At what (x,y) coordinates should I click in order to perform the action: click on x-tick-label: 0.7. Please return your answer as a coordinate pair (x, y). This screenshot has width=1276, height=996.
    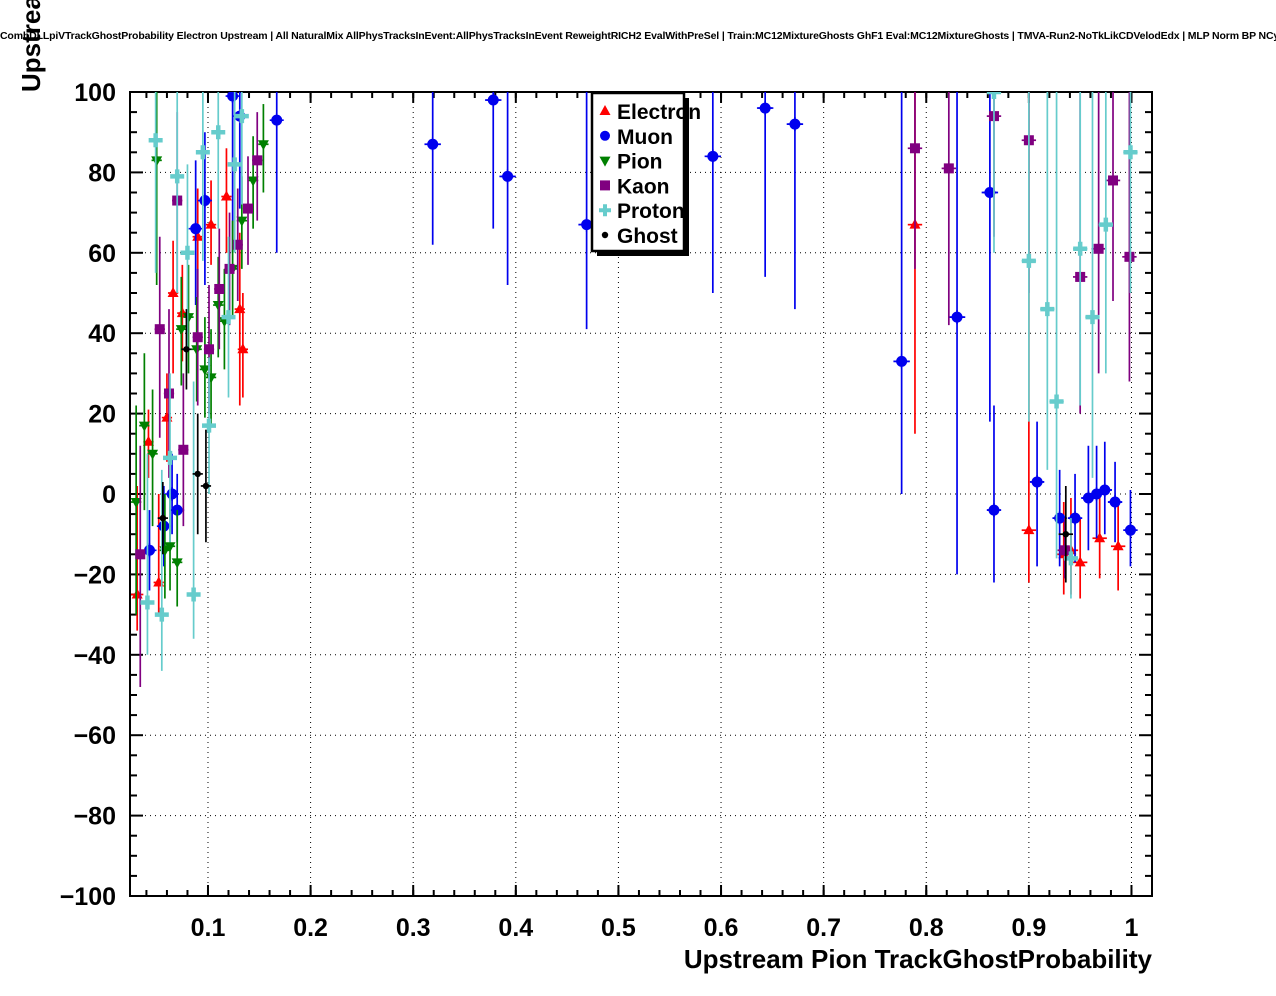
    Looking at the image, I should click on (823, 928).